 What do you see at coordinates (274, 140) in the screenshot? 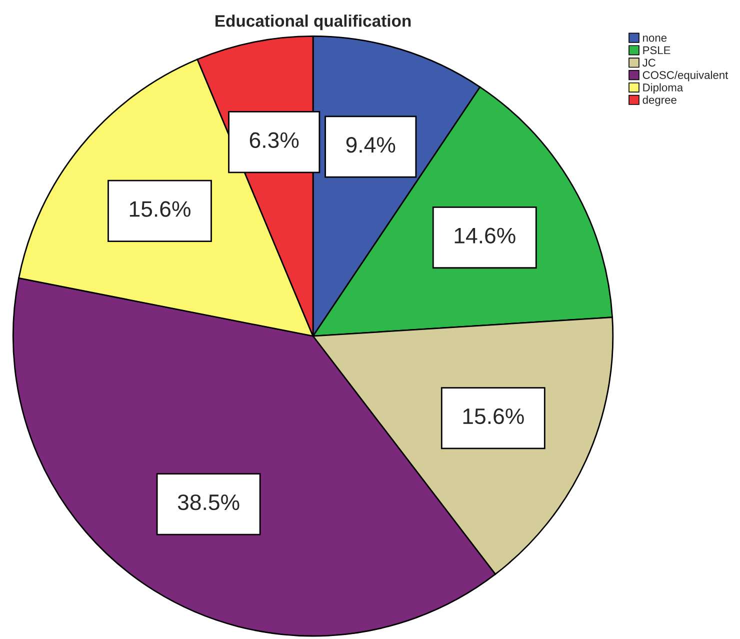
I see `data-label: 6.3%` at bounding box center [274, 140].